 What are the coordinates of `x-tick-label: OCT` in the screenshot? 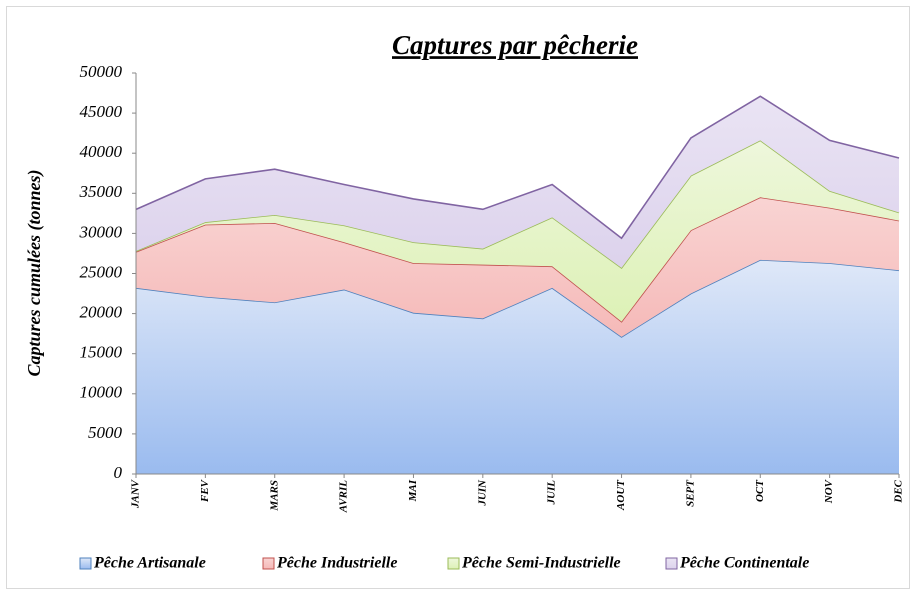 It's located at (760, 490).